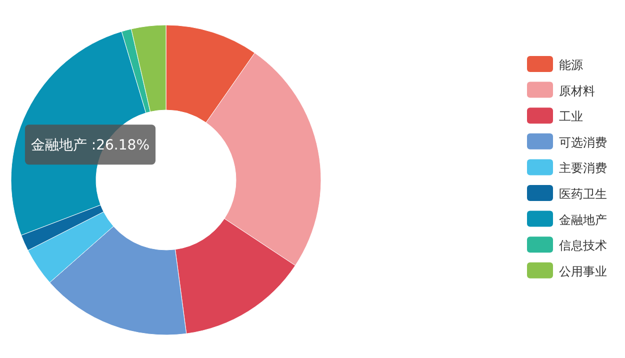 The image size is (625, 358). Describe the element at coordinates (571, 117) in the screenshot. I see `legend-label: 工业` at that location.